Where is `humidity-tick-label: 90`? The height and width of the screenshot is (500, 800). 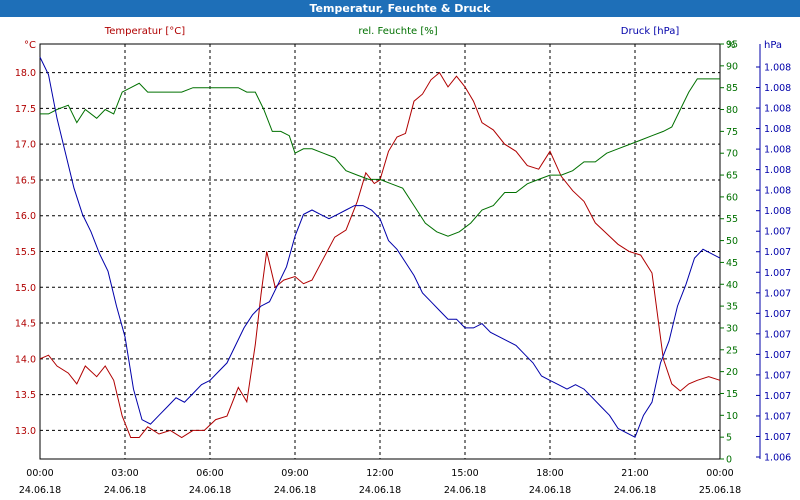 humidity-tick-label: 90 is located at coordinates (732, 66).